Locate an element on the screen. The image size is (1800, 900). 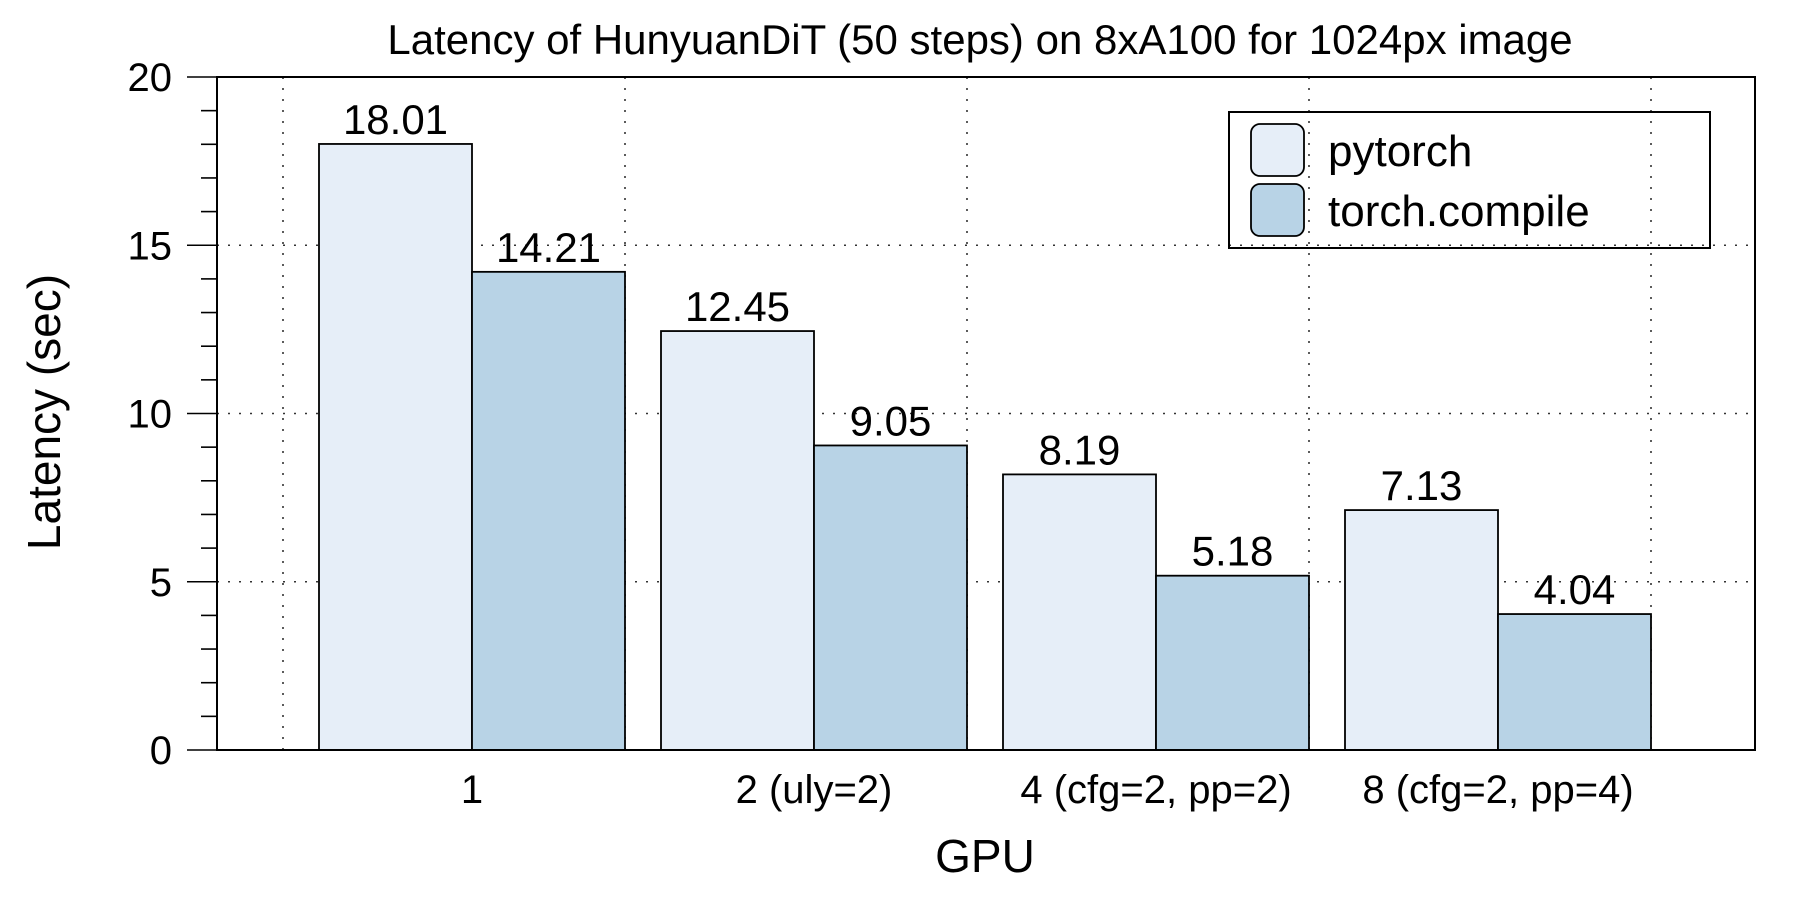
y-tick-label-1: 5 is located at coordinates (161, 583).